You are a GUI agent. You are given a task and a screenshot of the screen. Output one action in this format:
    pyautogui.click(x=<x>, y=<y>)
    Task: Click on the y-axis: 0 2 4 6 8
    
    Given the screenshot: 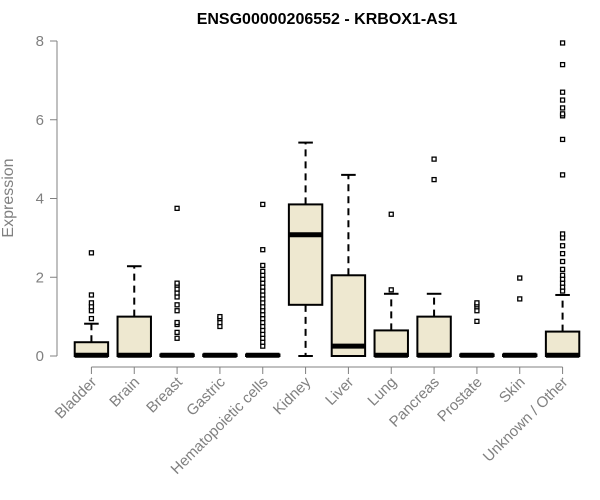 What is the action you would take?
    pyautogui.click(x=47, y=199)
    